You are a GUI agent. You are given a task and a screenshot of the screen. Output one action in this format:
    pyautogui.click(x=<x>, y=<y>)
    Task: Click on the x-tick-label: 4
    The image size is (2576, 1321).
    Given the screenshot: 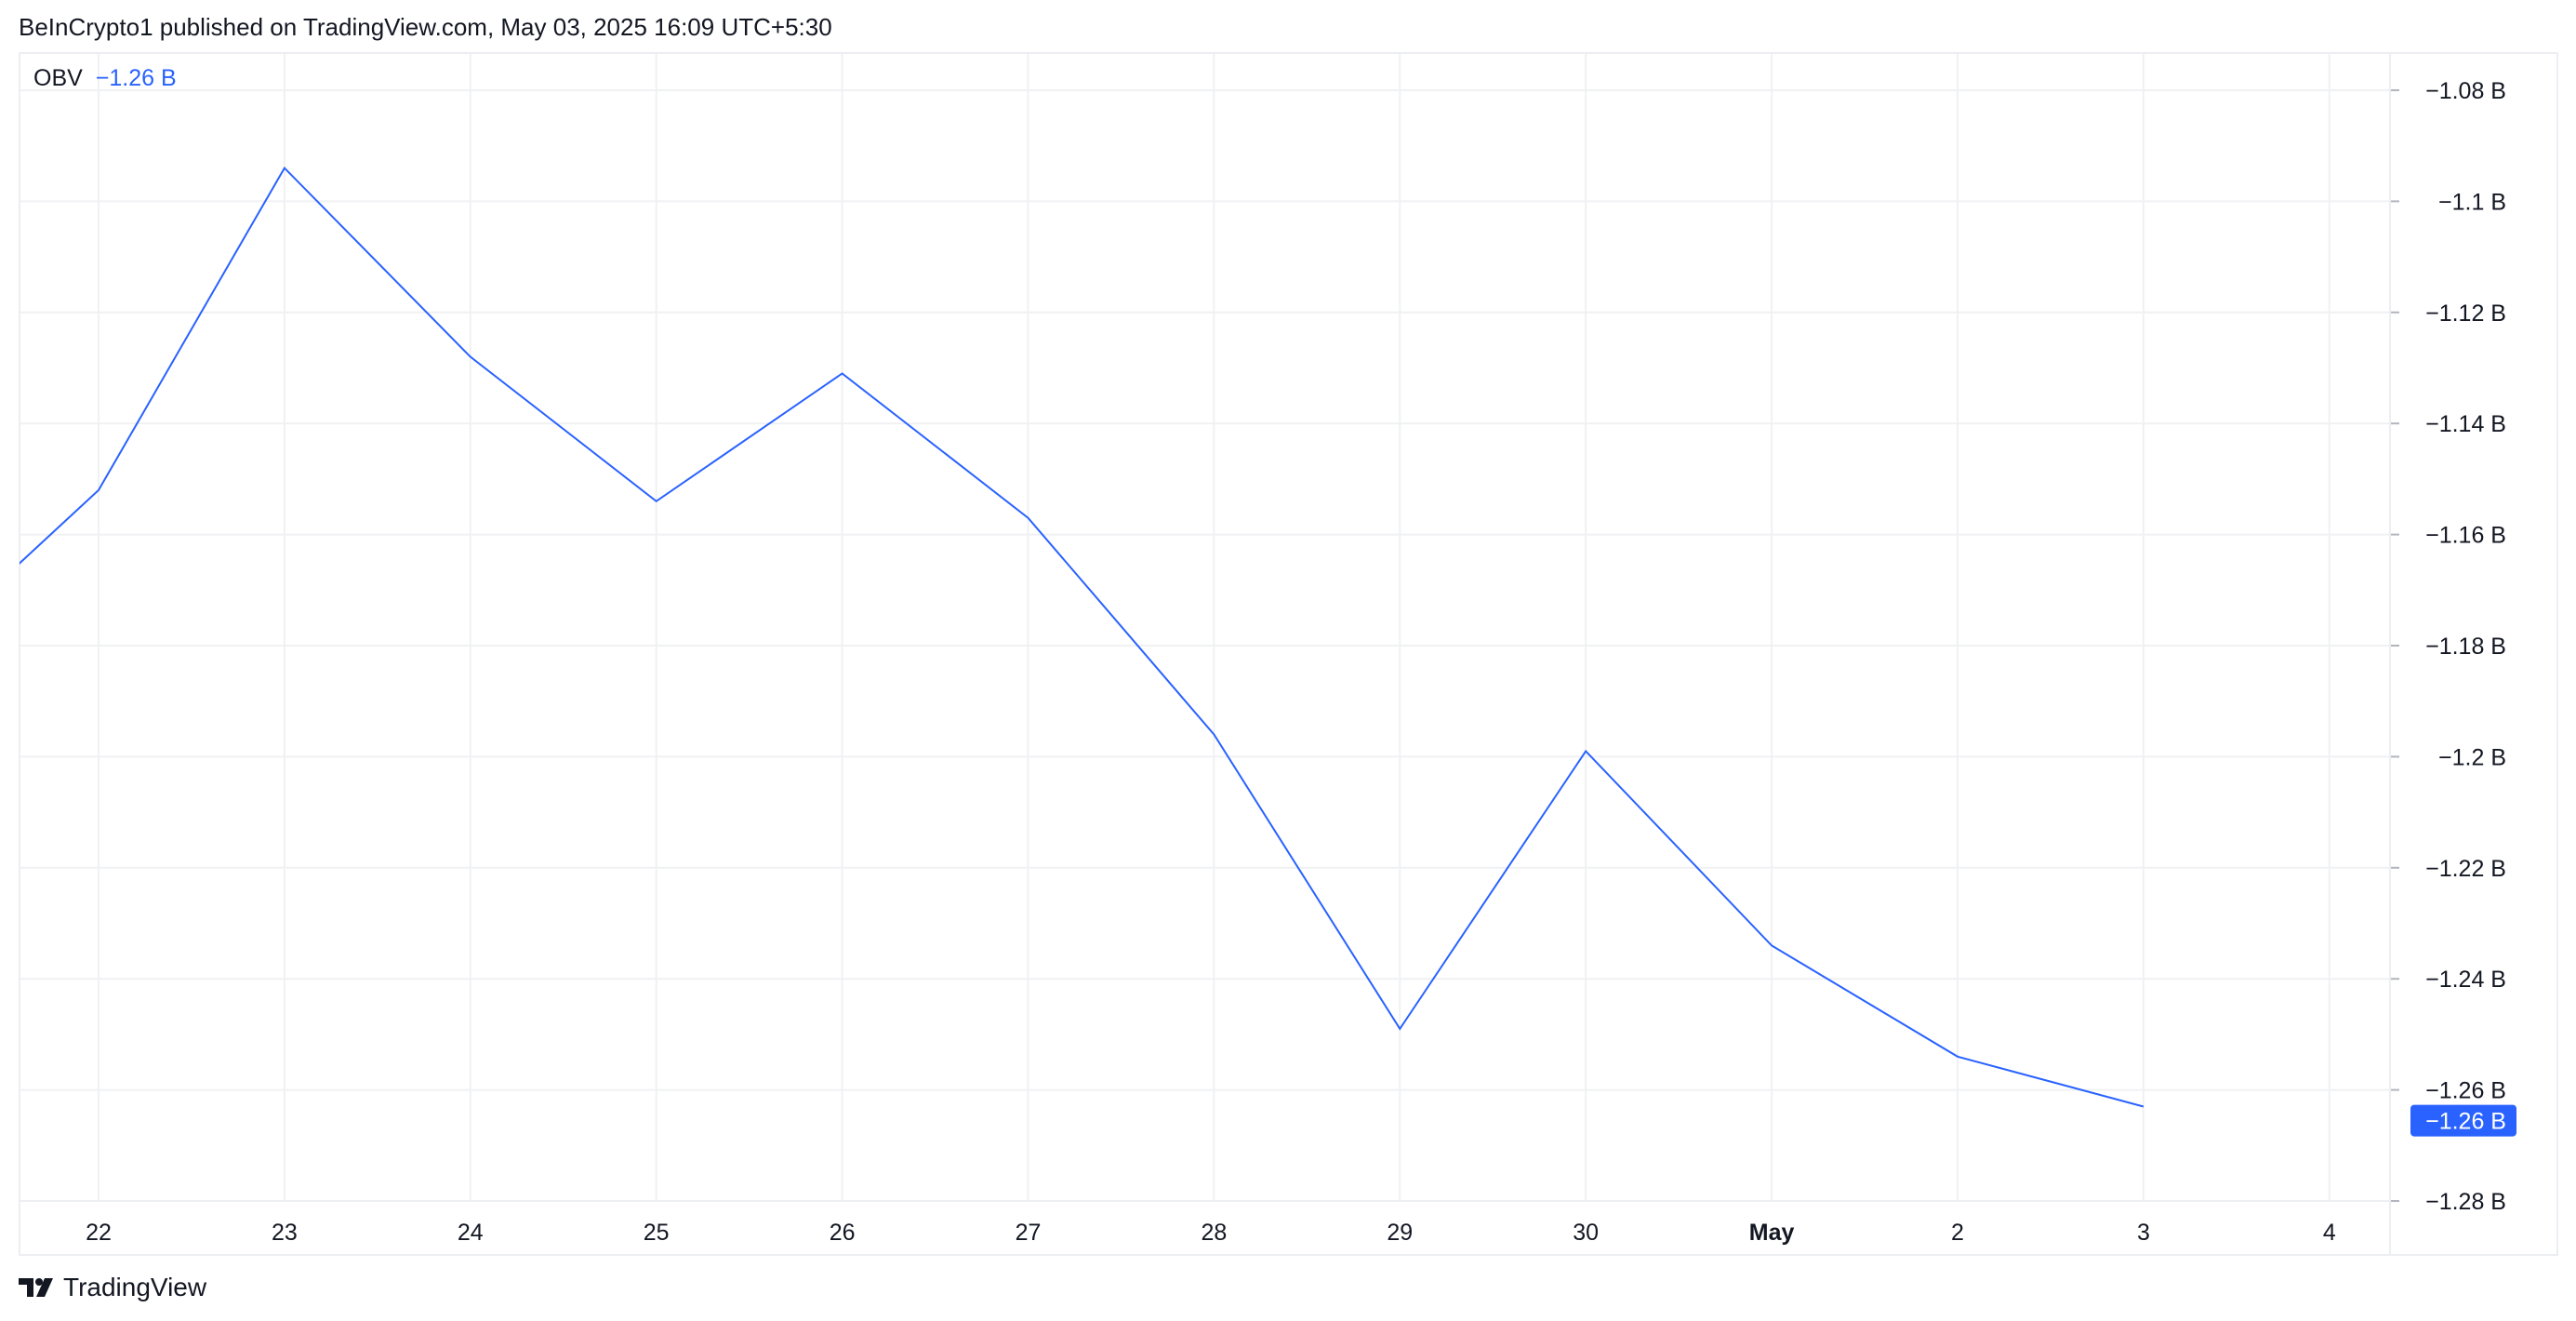 What is the action you would take?
    pyautogui.click(x=2329, y=1233)
    